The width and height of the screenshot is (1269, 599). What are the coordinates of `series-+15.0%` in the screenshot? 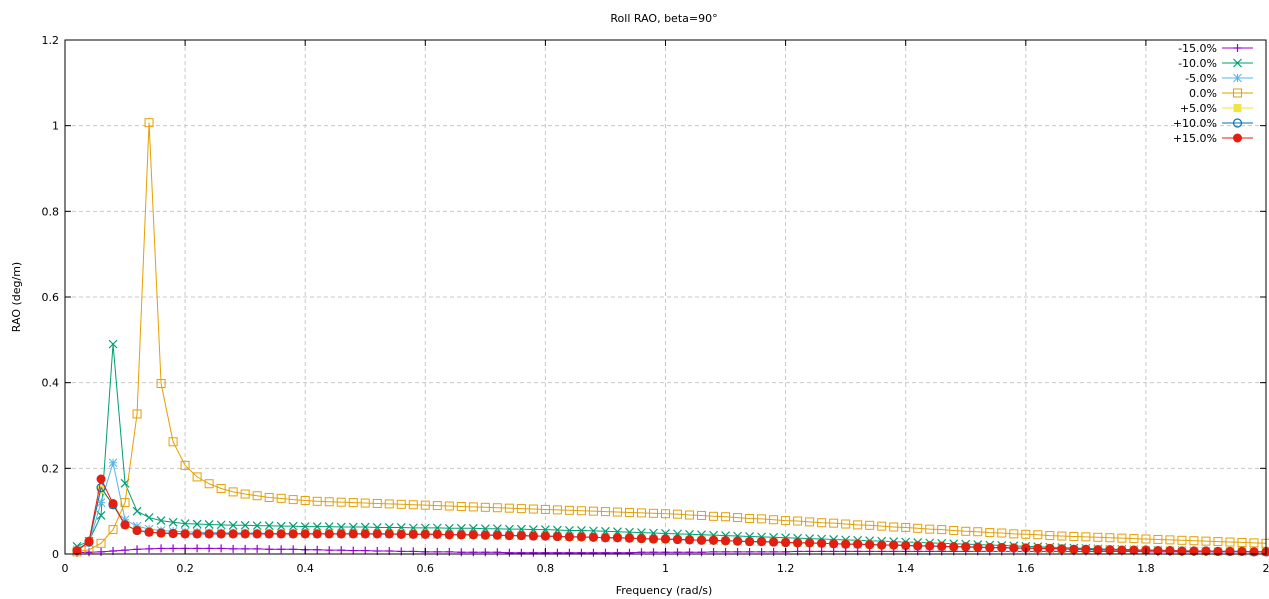 It's located at (670, 515).